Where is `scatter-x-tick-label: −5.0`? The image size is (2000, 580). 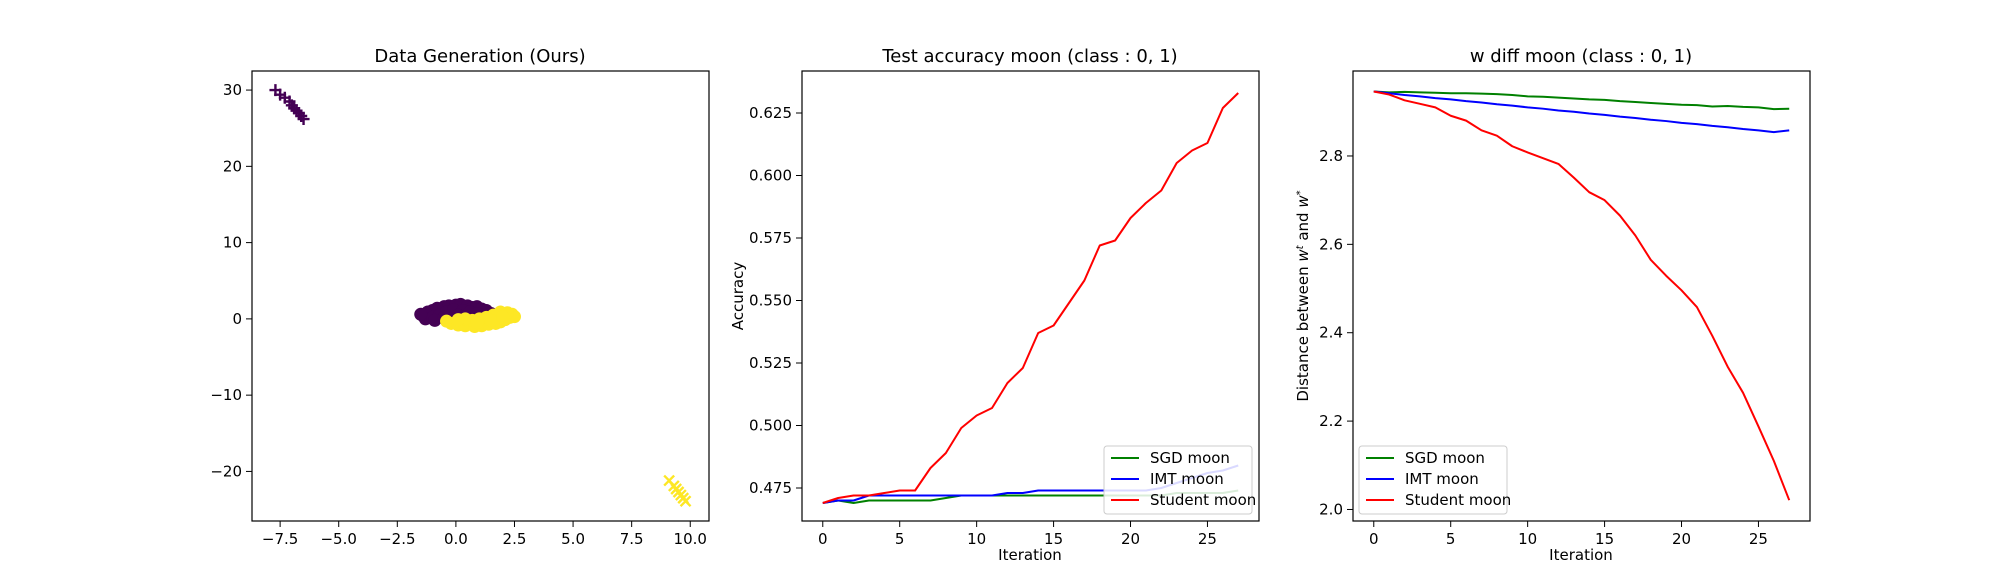 scatter-x-tick-label: −5.0 is located at coordinates (338, 539).